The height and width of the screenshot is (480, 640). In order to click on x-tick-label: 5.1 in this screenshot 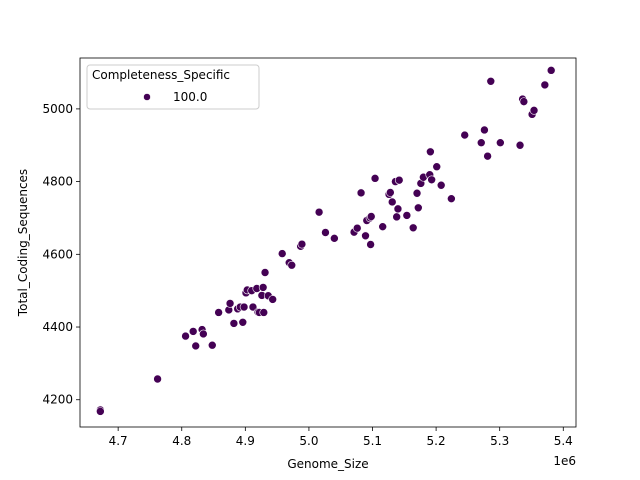, I will do `click(372, 441)`.